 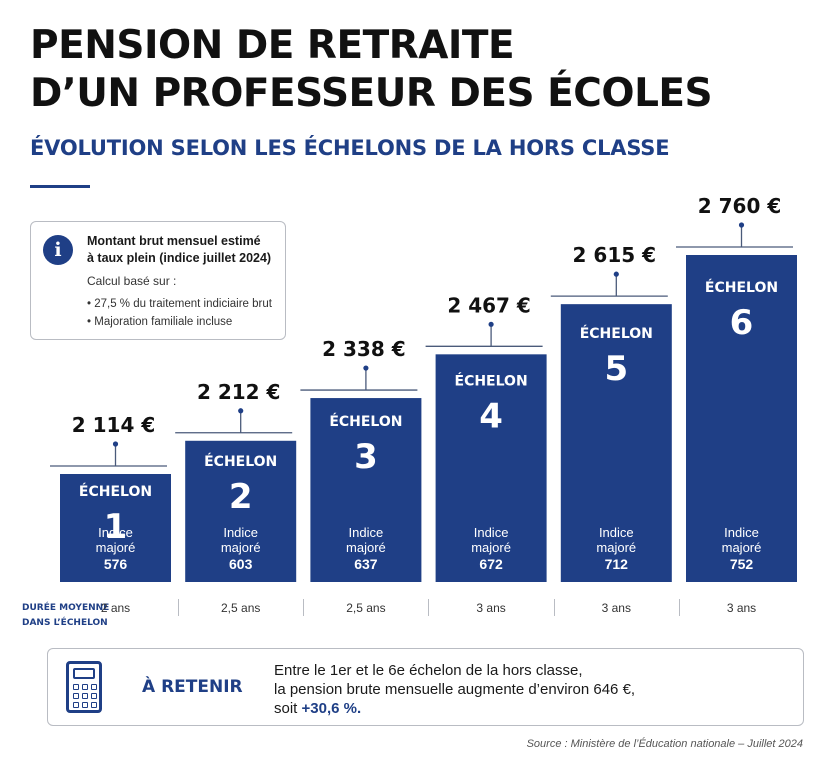 What do you see at coordinates (742, 323) in the screenshot?
I see `bar-echelon-number: 6` at bounding box center [742, 323].